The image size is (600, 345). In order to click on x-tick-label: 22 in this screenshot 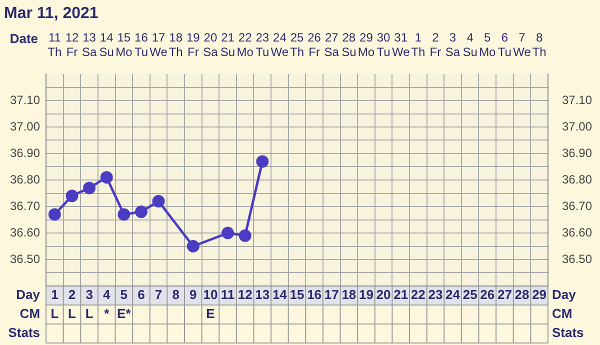, I will do `click(418, 294)`.